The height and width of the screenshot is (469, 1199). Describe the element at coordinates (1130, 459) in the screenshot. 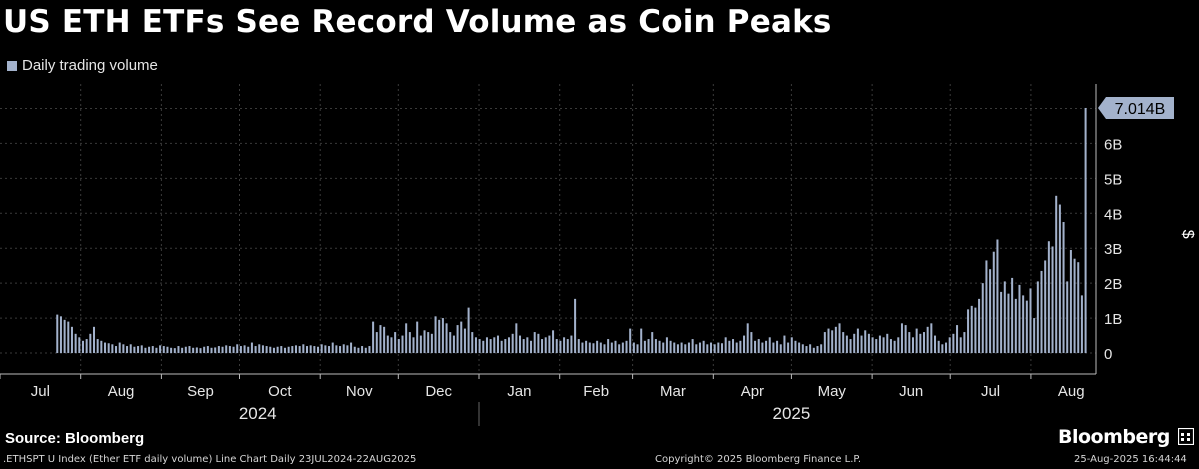

I see `footer-timestamp: 25-Aug-2025 16:44:44` at that location.